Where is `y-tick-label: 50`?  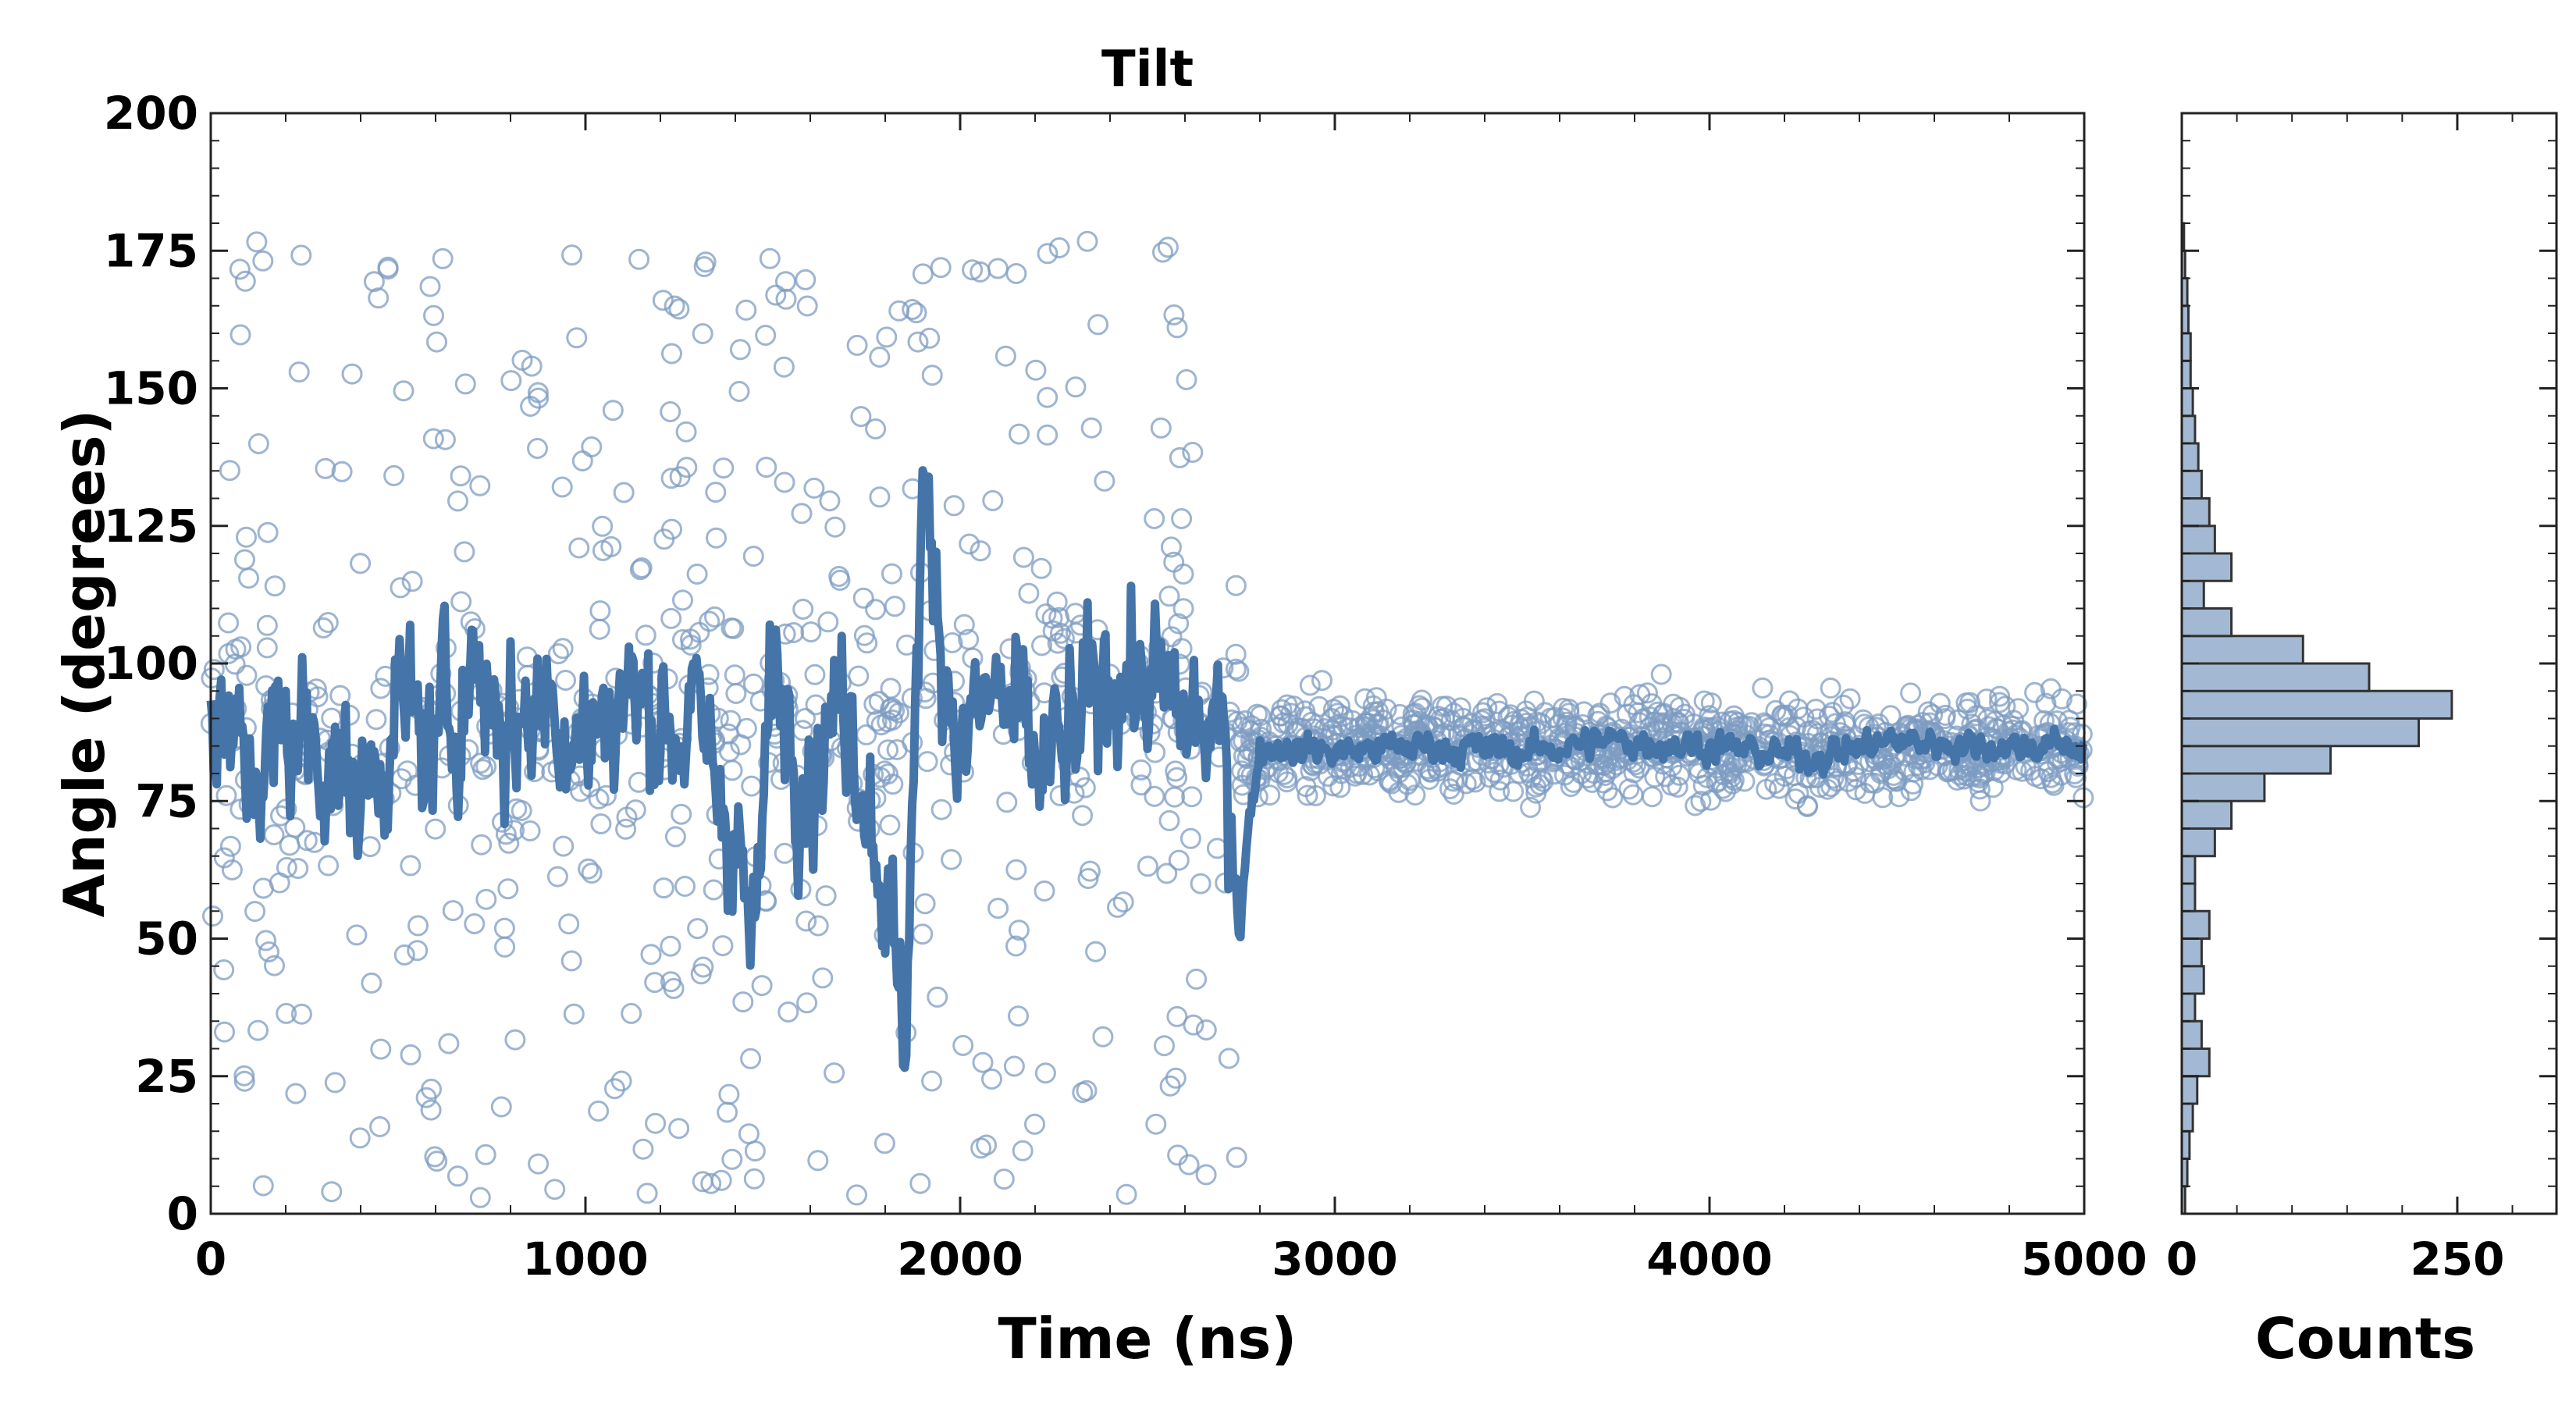
y-tick-label: 50 is located at coordinates (166, 939).